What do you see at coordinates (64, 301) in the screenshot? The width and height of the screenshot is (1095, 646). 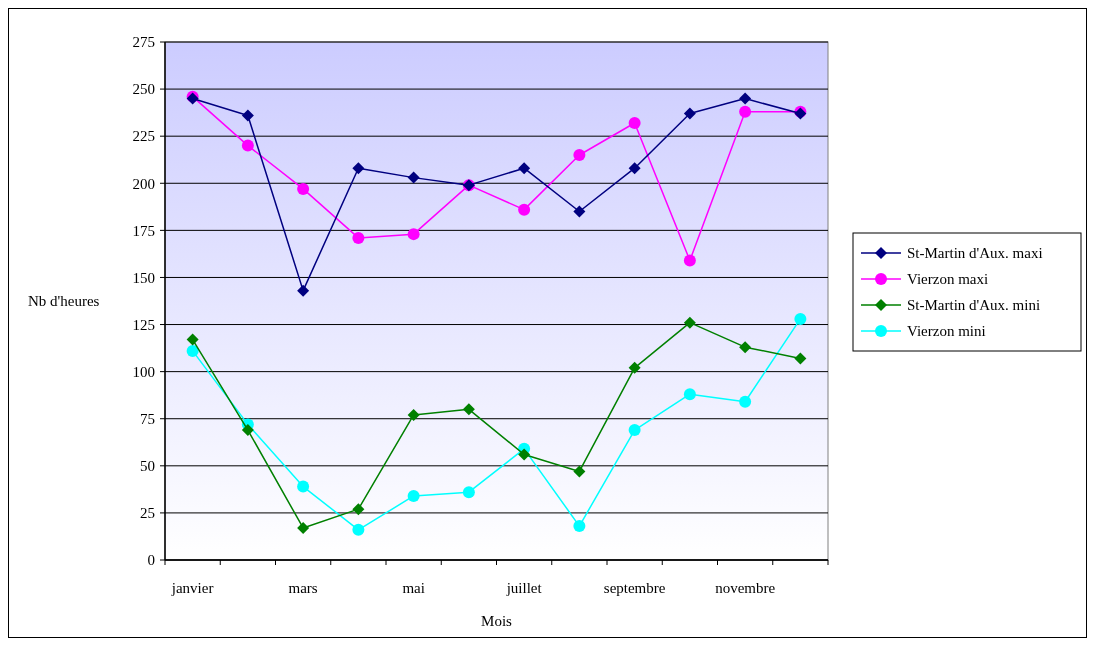 I see `y-axis-title: Nb d'heures` at bounding box center [64, 301].